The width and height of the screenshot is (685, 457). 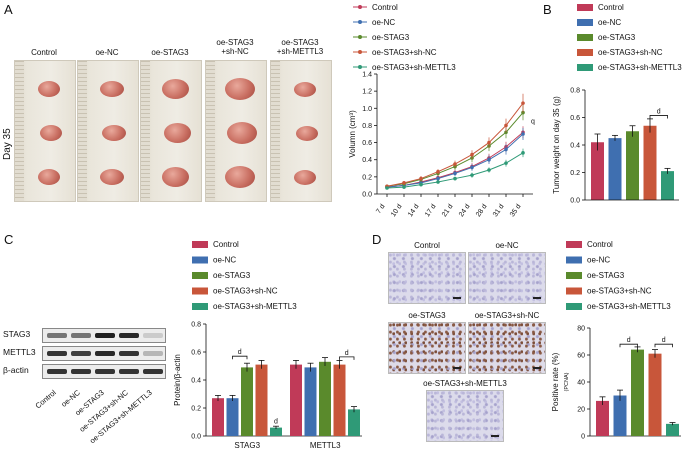 I want to click on x-tick-label: 21 d, so click(x=448, y=210).